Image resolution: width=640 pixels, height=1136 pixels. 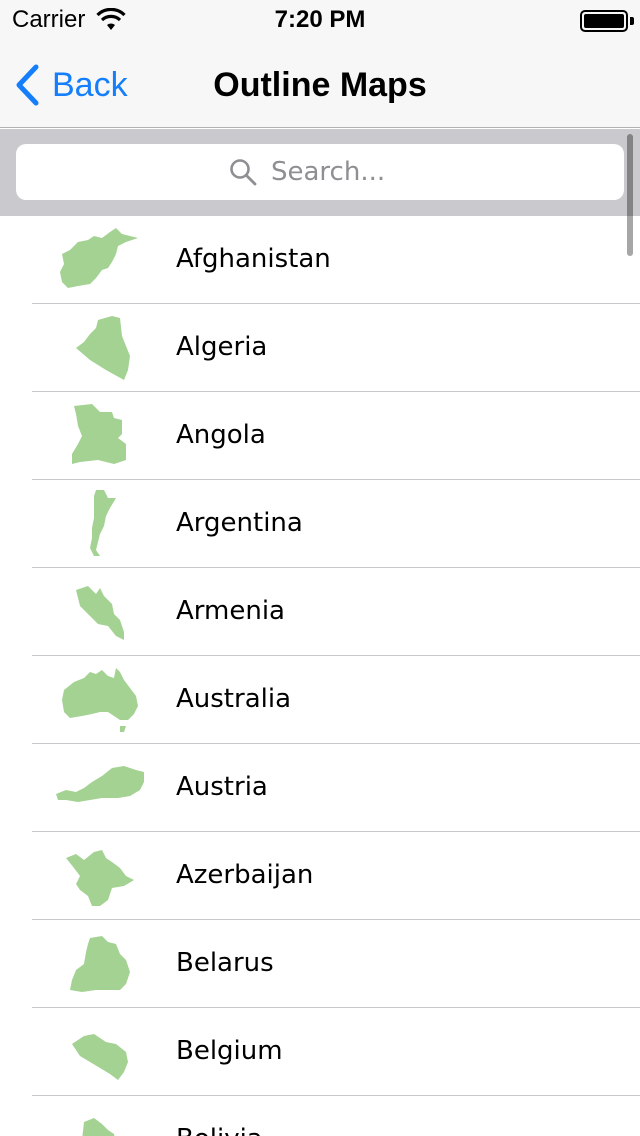 What do you see at coordinates (225, 963) in the screenshot?
I see `country-name: Belarus` at bounding box center [225, 963].